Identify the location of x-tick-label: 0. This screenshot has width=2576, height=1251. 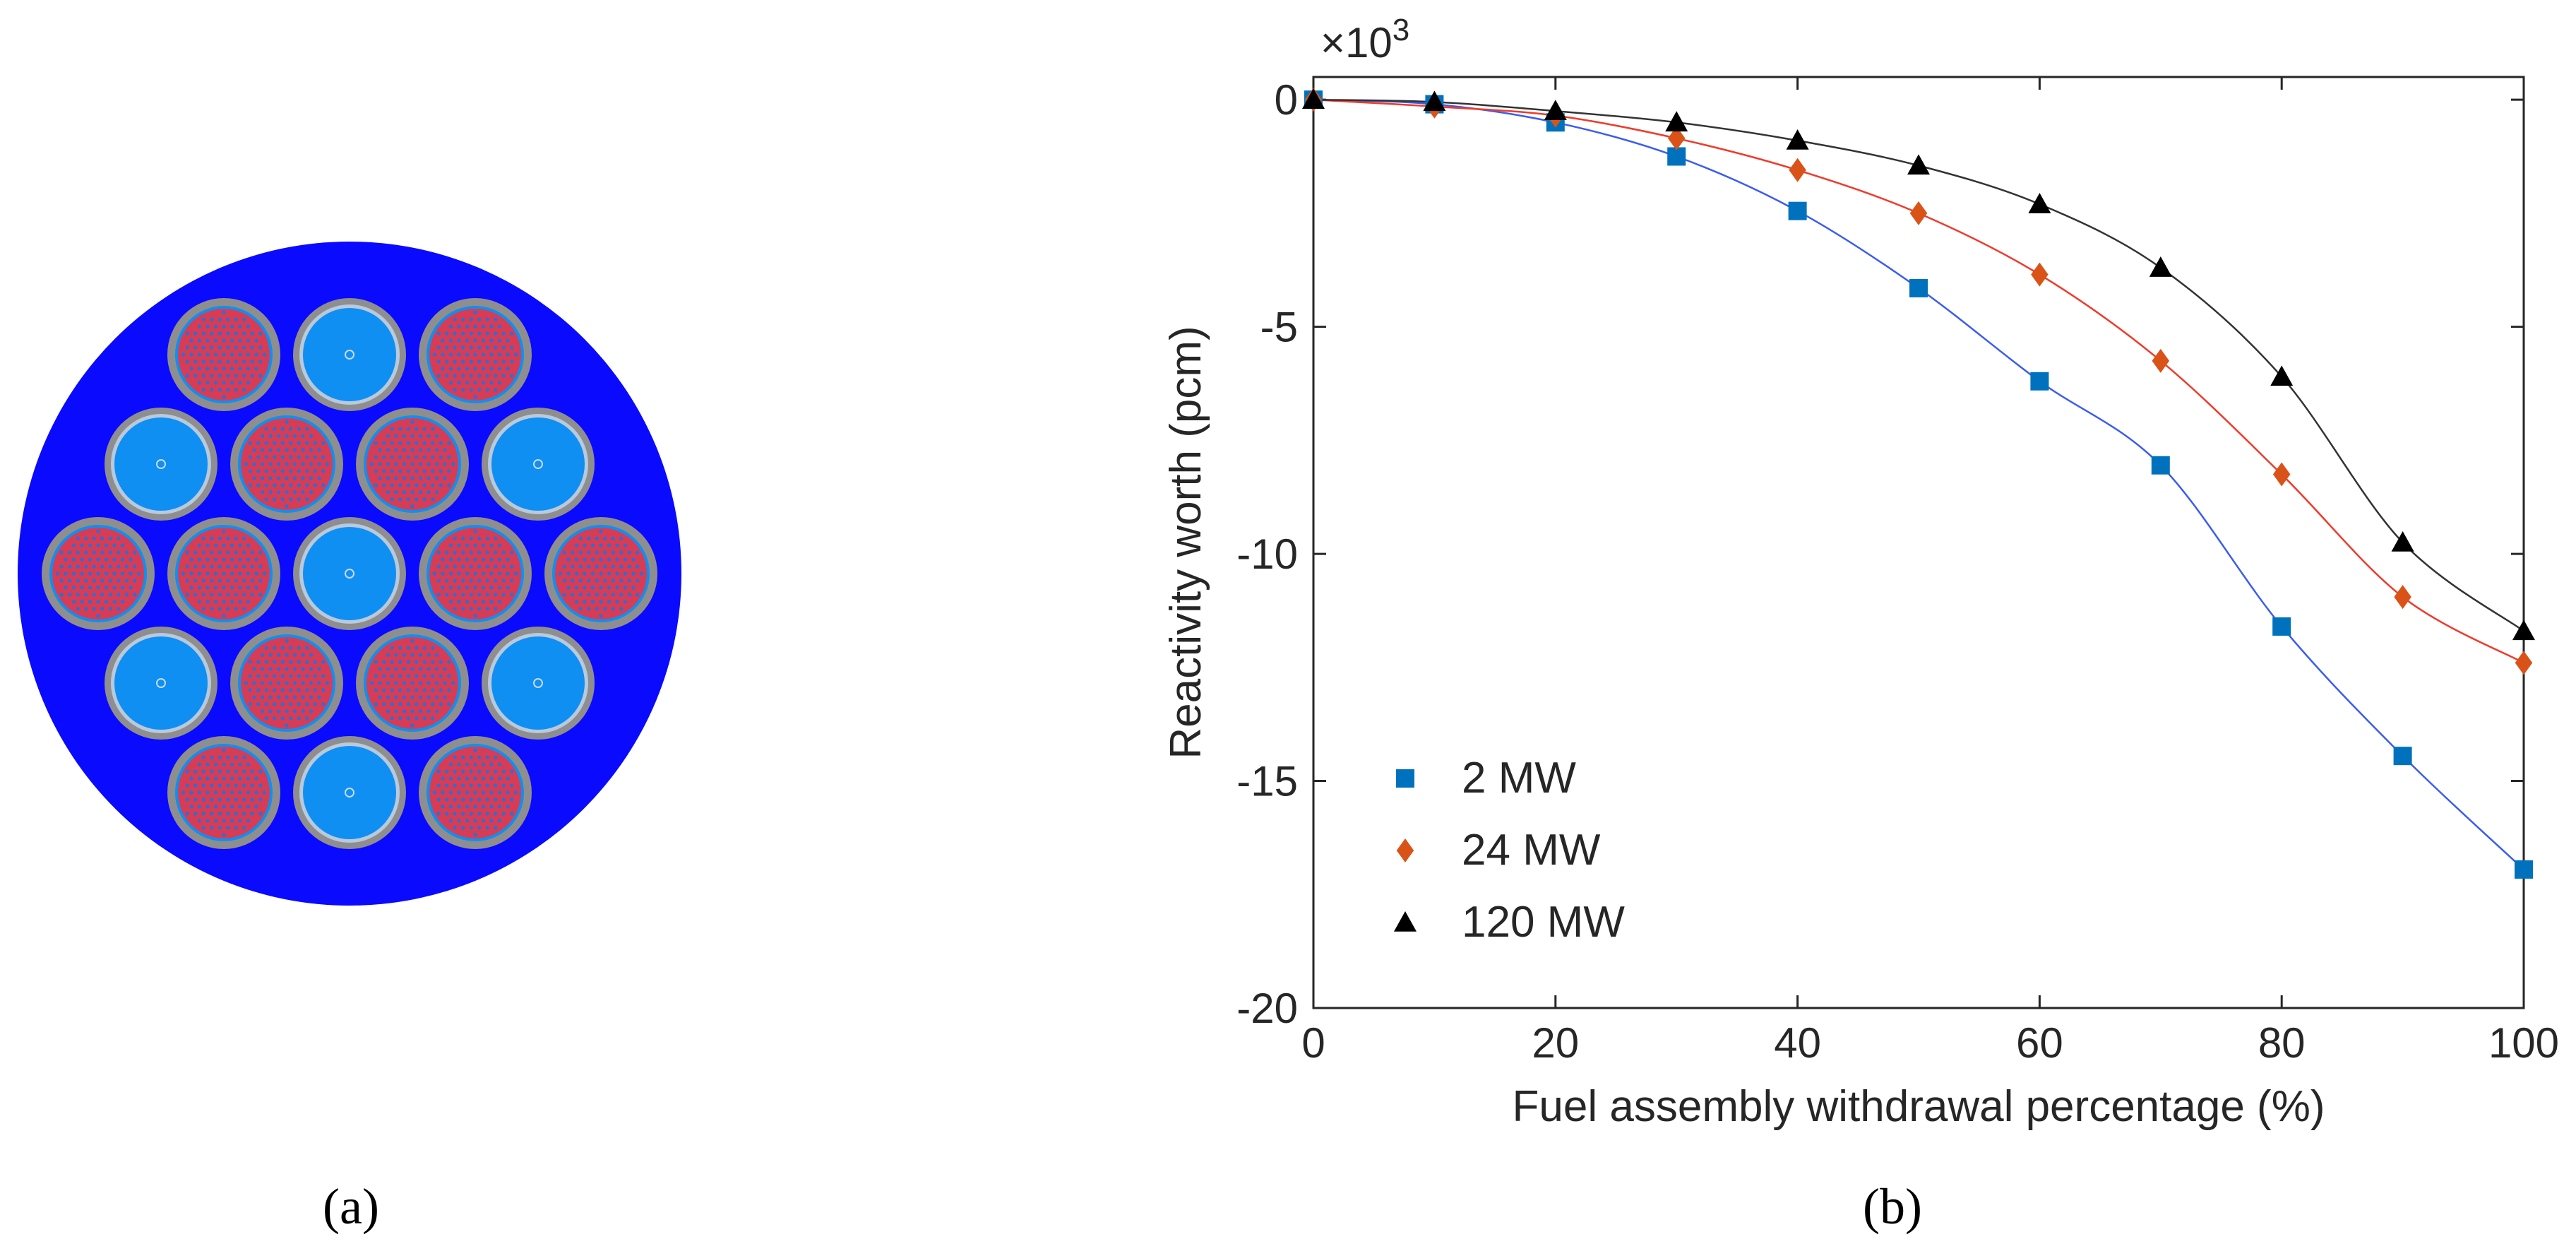
(1313, 1043).